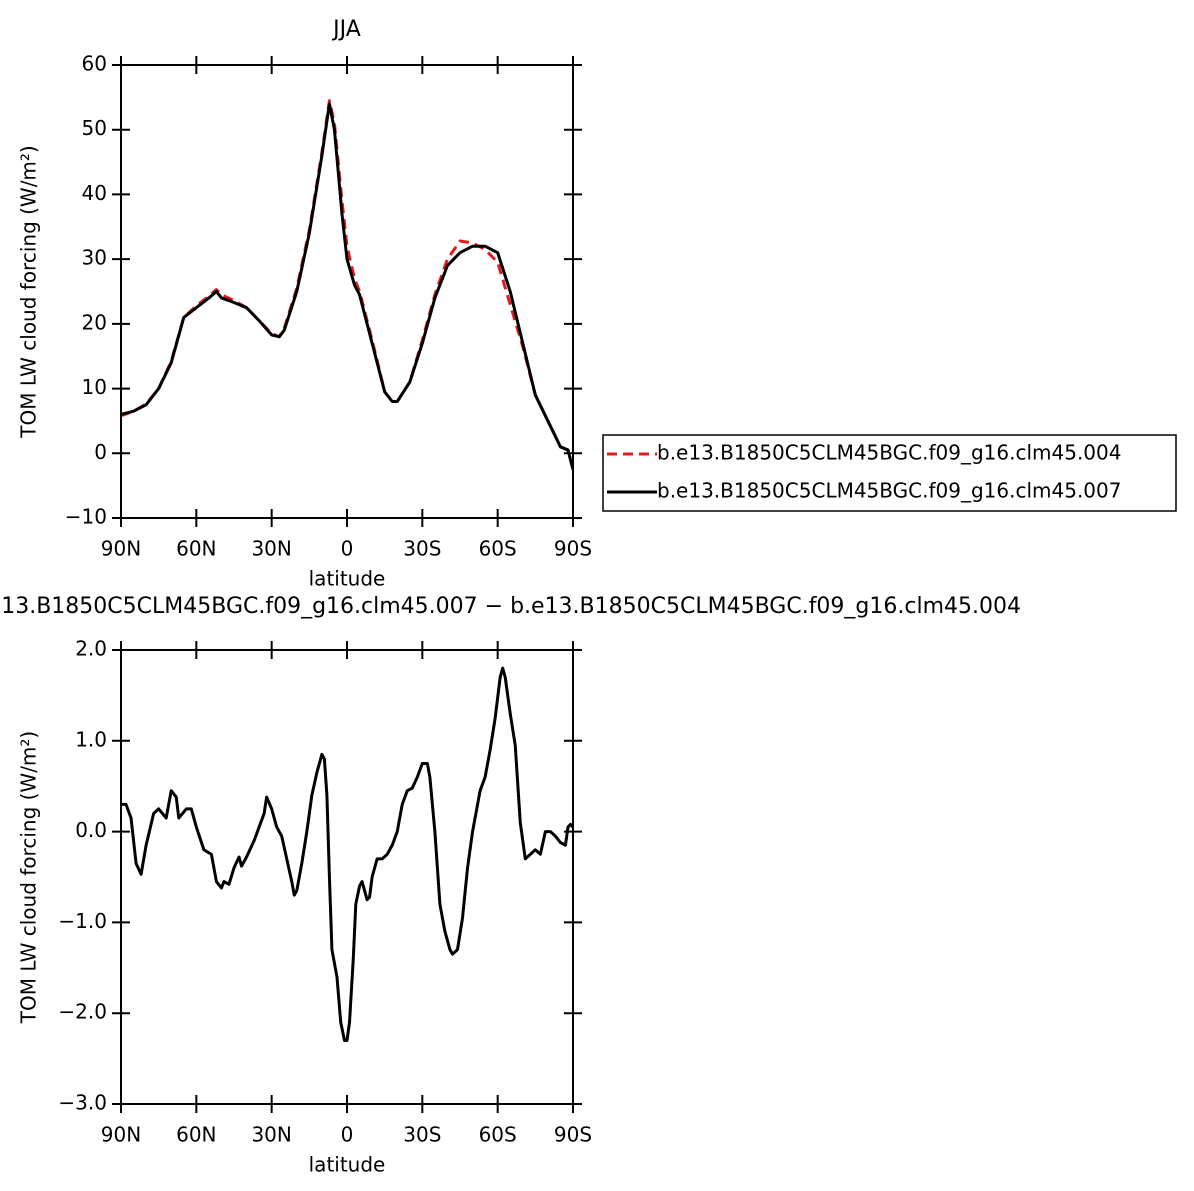 The width and height of the screenshot is (1194, 1191). Describe the element at coordinates (82, 921) in the screenshot. I see `y-tick-label: −1.0` at that location.